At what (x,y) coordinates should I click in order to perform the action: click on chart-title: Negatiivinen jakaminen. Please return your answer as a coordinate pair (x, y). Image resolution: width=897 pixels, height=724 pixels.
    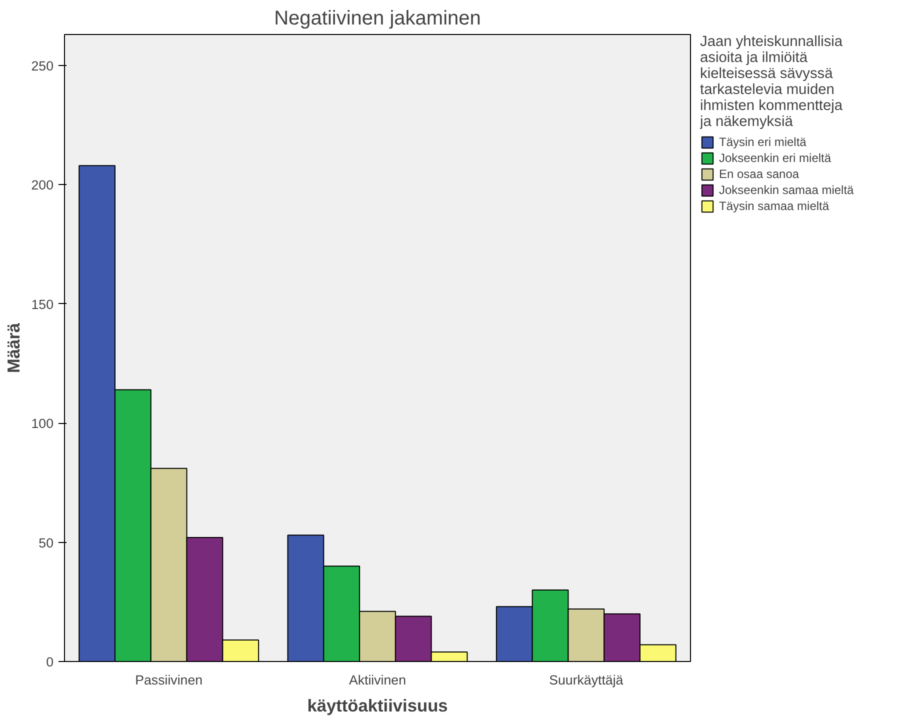
    Looking at the image, I should click on (377, 19).